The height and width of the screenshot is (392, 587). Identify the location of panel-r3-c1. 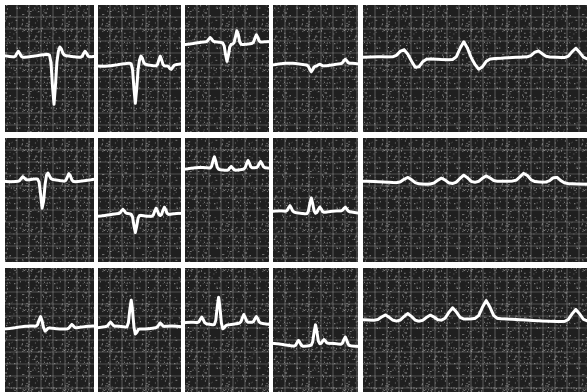
(49, 330).